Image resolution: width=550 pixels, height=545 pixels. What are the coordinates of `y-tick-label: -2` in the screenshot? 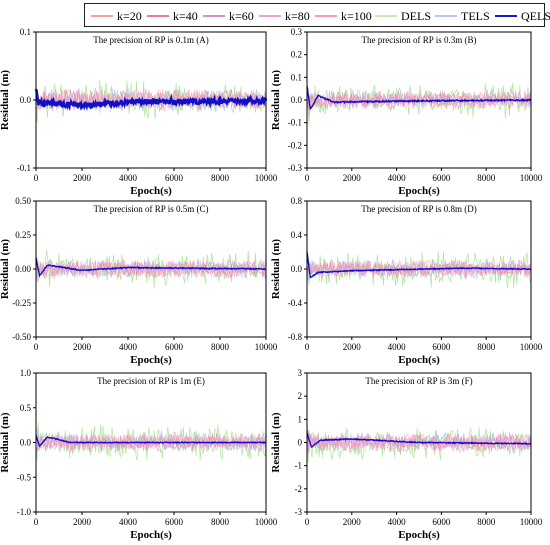 It's located at (299, 489).